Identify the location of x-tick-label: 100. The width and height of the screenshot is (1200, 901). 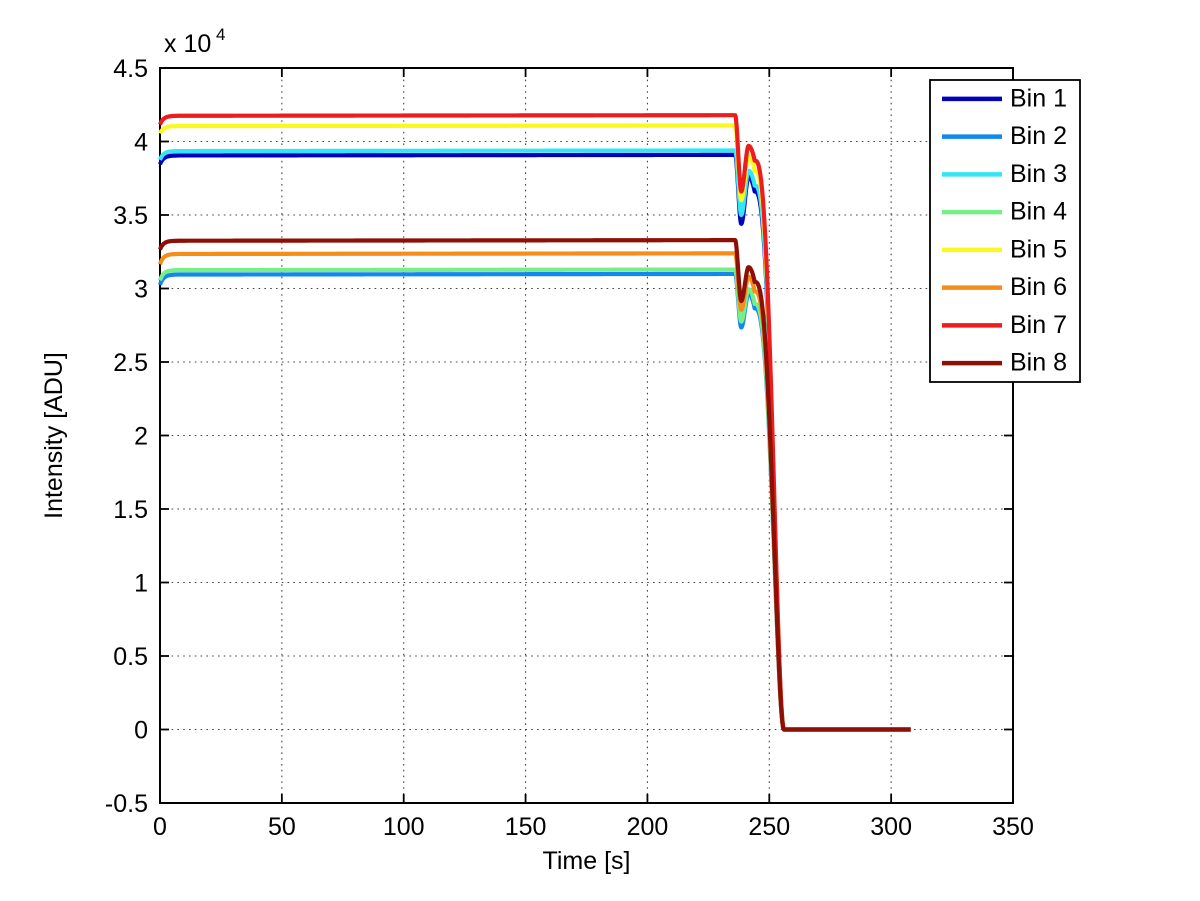
(404, 827).